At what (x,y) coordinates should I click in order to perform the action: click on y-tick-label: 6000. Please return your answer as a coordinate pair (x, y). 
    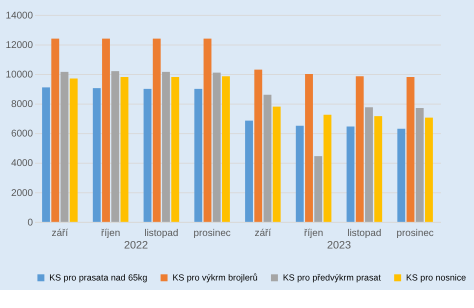
    Looking at the image, I should click on (22, 134).